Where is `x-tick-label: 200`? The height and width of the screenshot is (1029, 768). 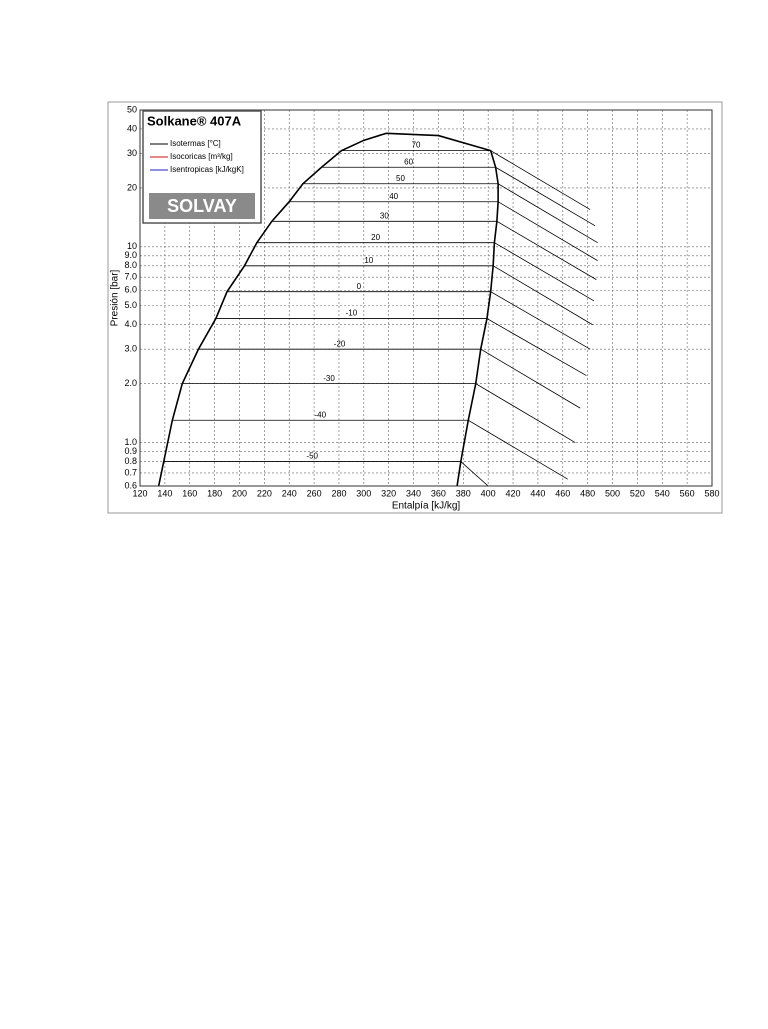
x-tick-label: 200 is located at coordinates (239, 493).